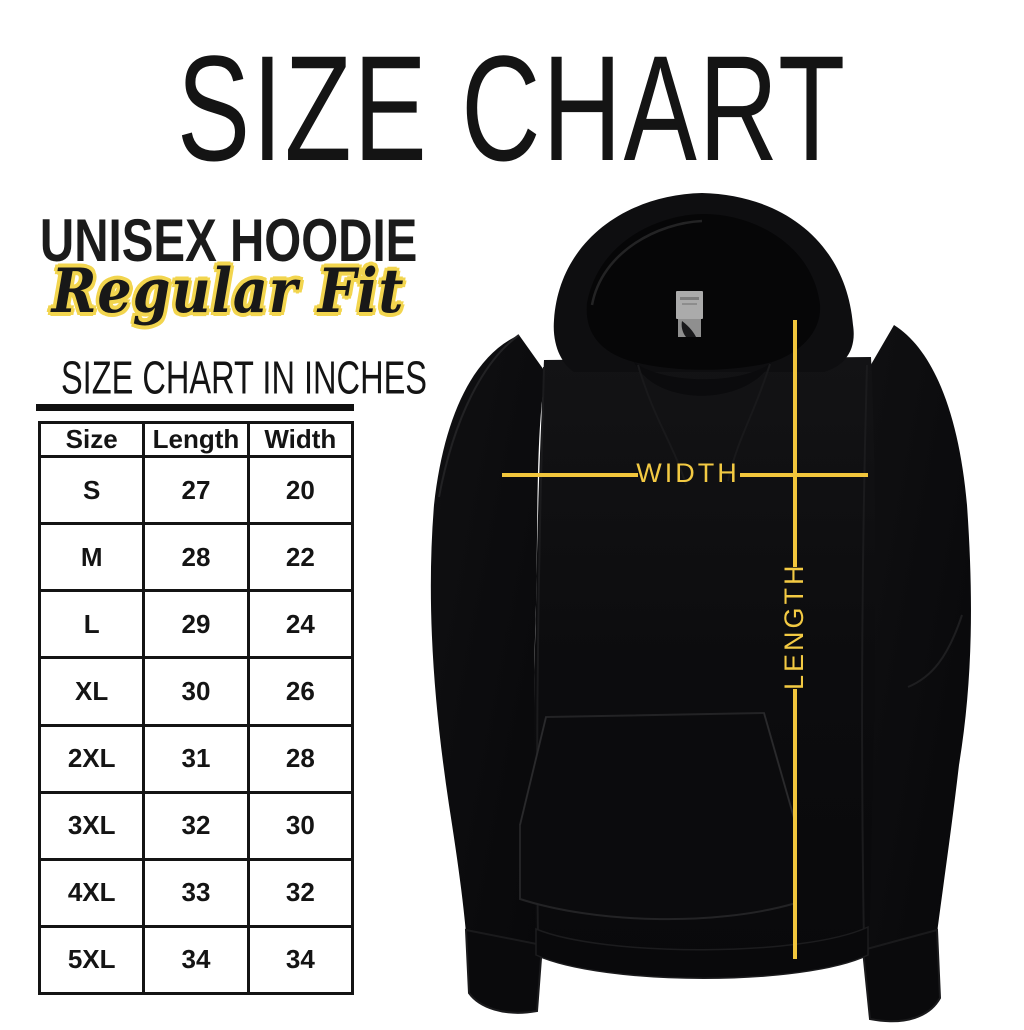 Image resolution: width=1024 pixels, height=1030 pixels. What do you see at coordinates (300, 691) in the screenshot?
I see `size-table-cell: 26` at bounding box center [300, 691].